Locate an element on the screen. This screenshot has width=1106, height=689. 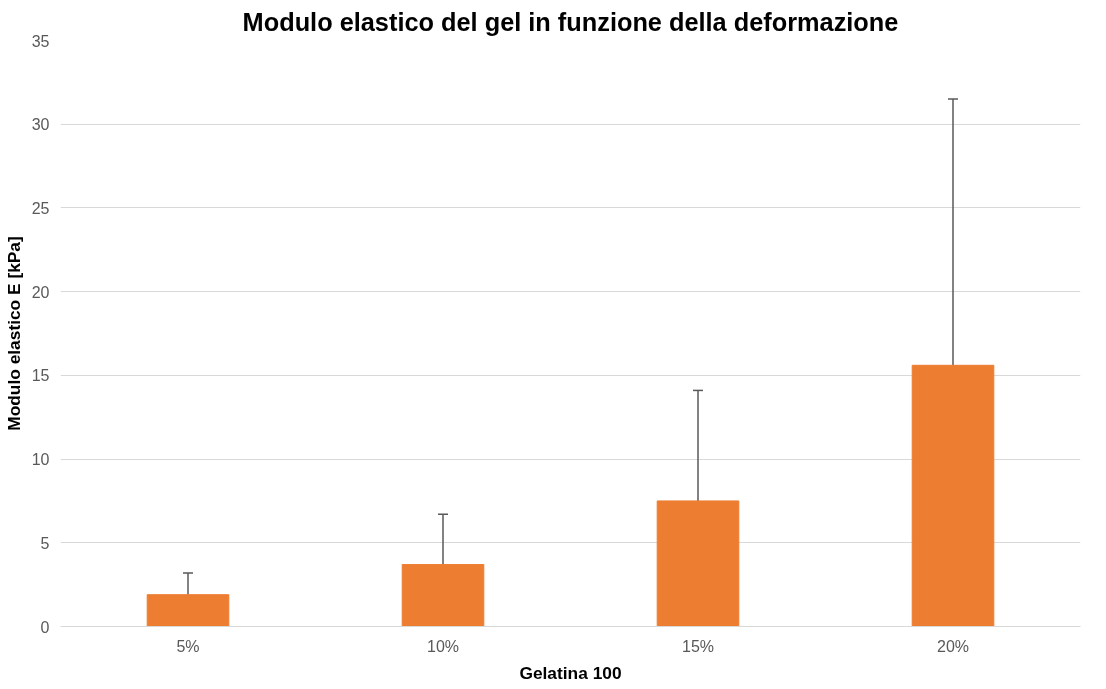
x-axis-title: Gelatina 100 is located at coordinates (570, 672).